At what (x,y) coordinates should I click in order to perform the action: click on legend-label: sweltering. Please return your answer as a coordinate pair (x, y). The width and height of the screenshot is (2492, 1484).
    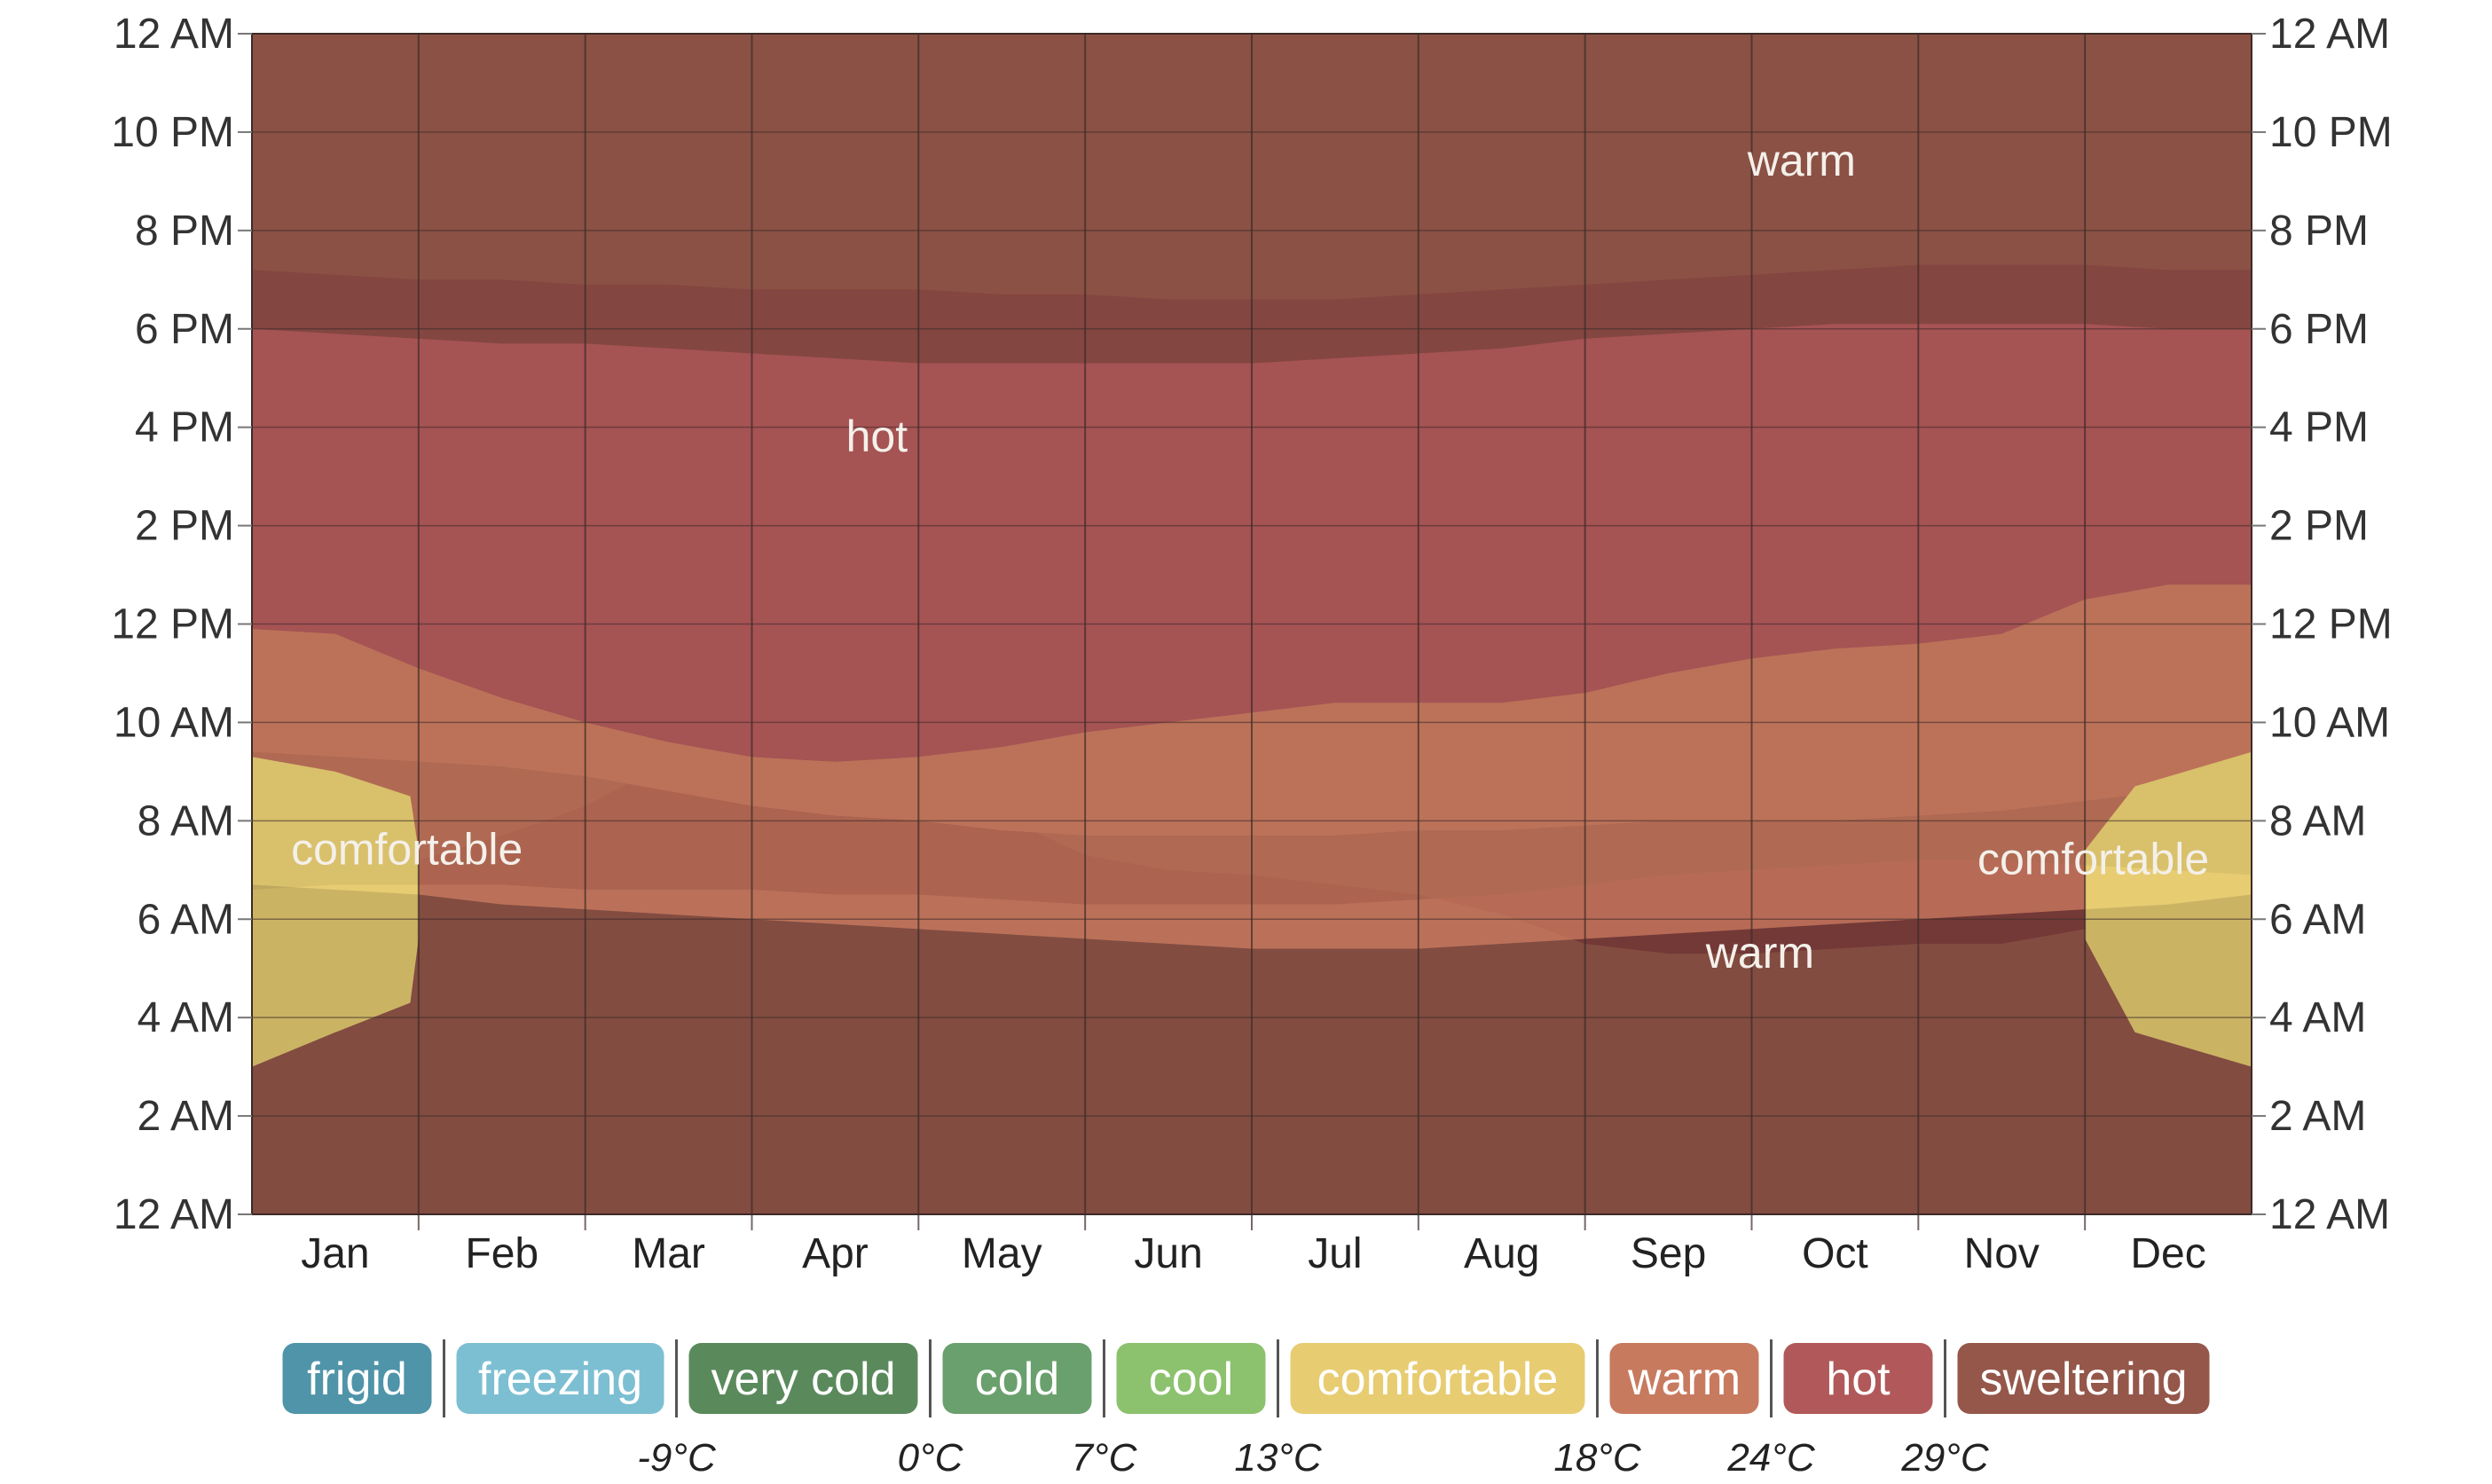
    Looking at the image, I should click on (2083, 1379).